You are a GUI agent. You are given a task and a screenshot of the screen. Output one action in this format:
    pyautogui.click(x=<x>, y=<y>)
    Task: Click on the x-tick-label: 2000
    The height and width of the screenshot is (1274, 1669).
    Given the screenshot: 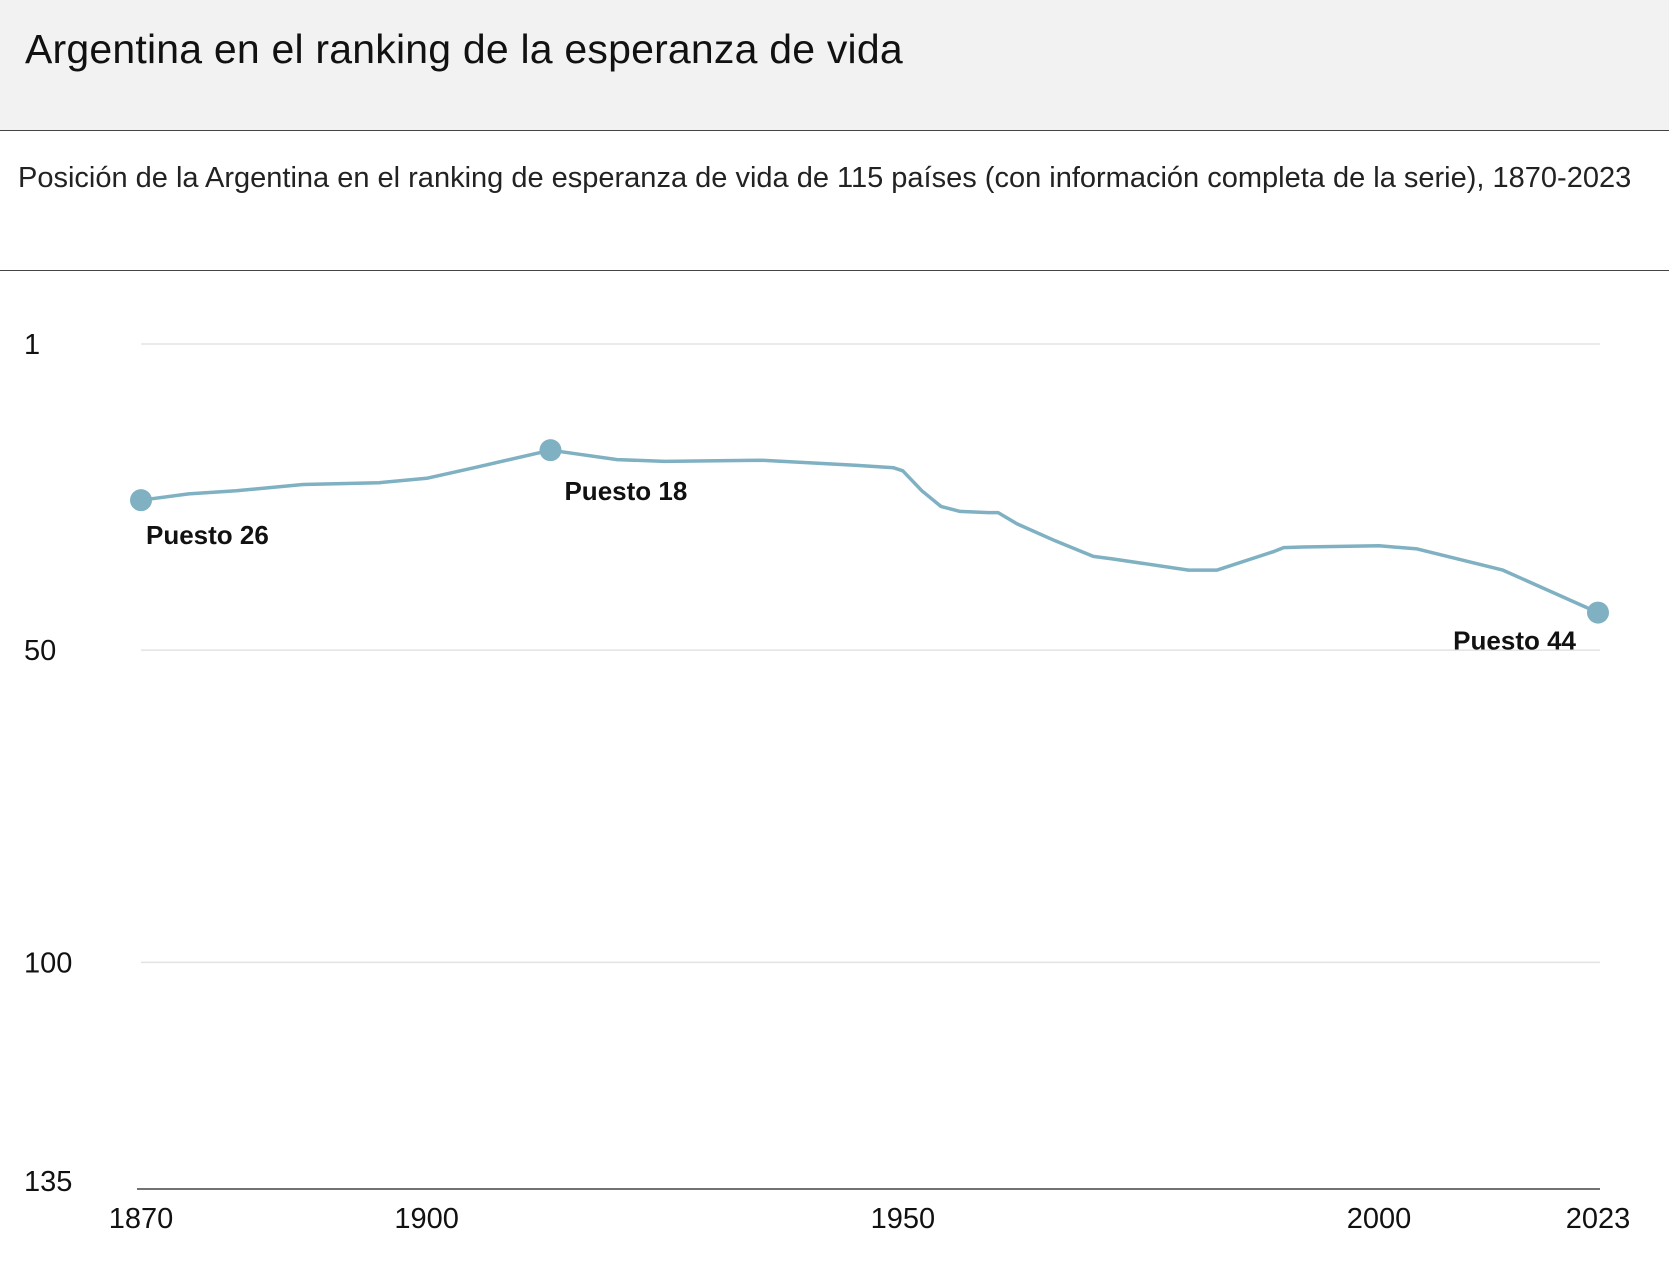 What is the action you would take?
    pyautogui.click(x=1379, y=1219)
    